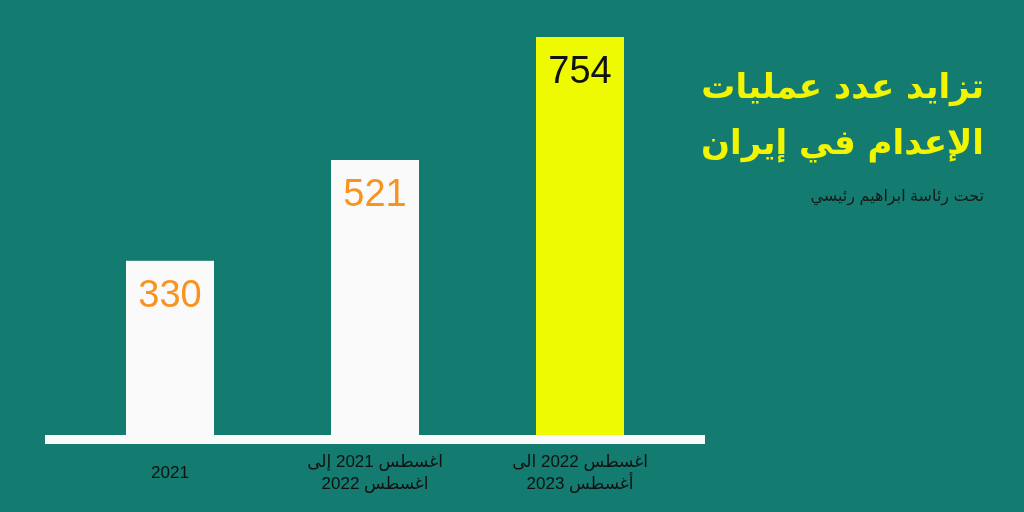  I want to click on x-tick-label: اغسطس 2021 إلى اغسطس 2022, so click(375, 473).